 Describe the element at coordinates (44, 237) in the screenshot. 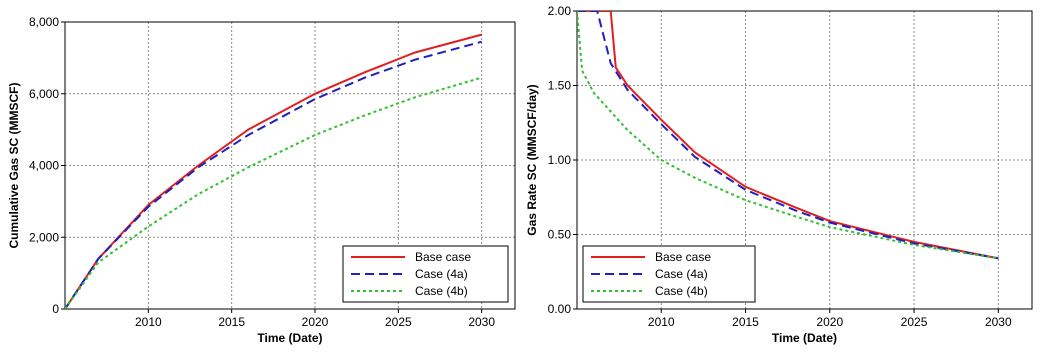

I see `y-tick-label: 2,000` at that location.